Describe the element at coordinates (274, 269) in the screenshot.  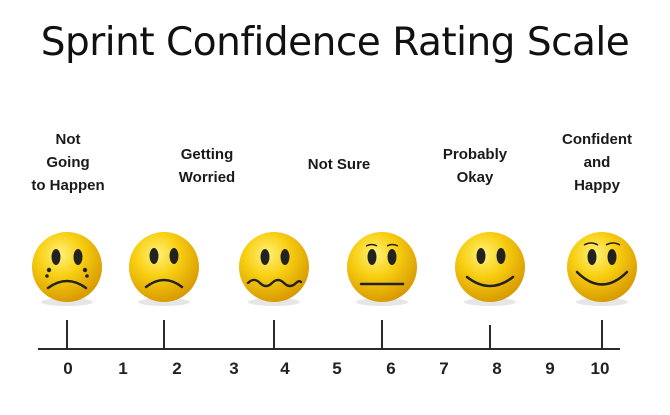
I see `worried-face-icon` at that location.